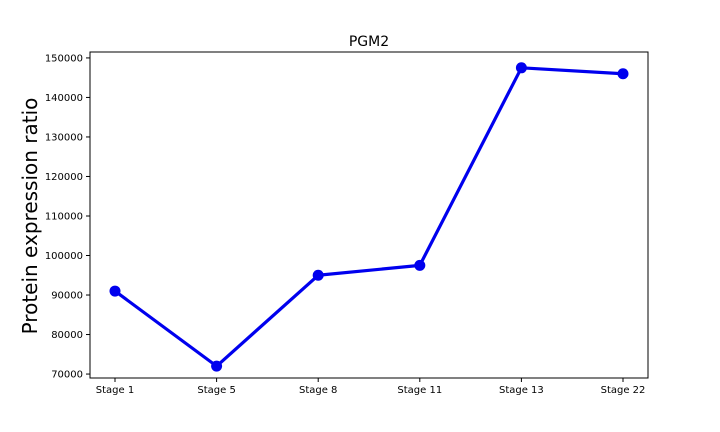  I want to click on x-tick-label-1: Stage 5, so click(216, 390).